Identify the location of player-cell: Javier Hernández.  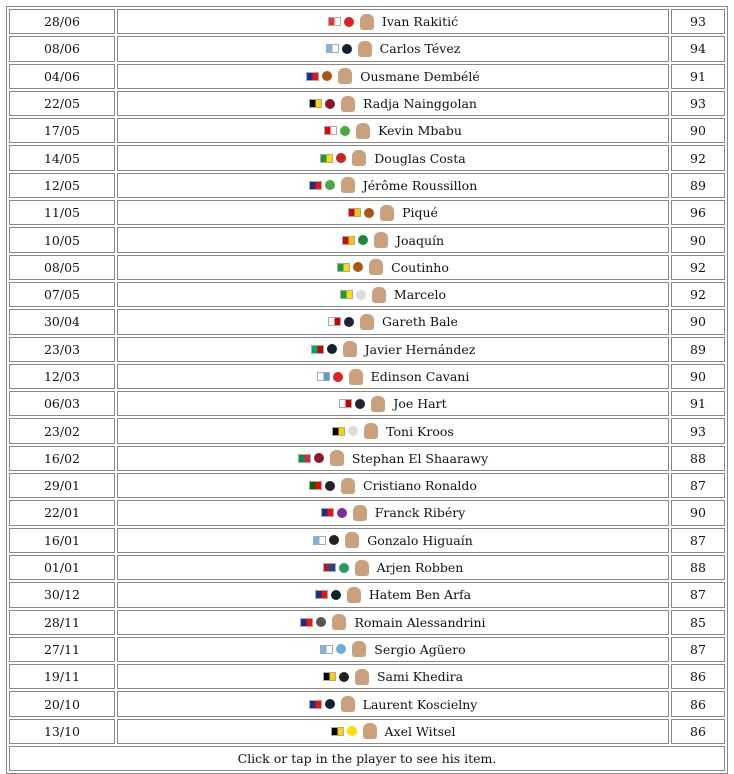
(393, 349).